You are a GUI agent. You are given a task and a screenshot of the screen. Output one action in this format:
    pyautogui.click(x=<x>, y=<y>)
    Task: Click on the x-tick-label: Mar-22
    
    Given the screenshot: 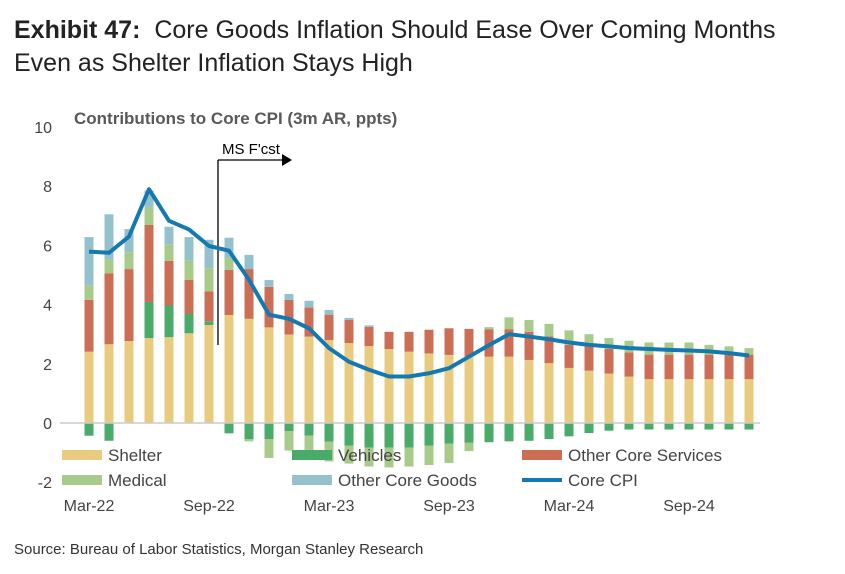 What is the action you would take?
    pyautogui.click(x=89, y=506)
    